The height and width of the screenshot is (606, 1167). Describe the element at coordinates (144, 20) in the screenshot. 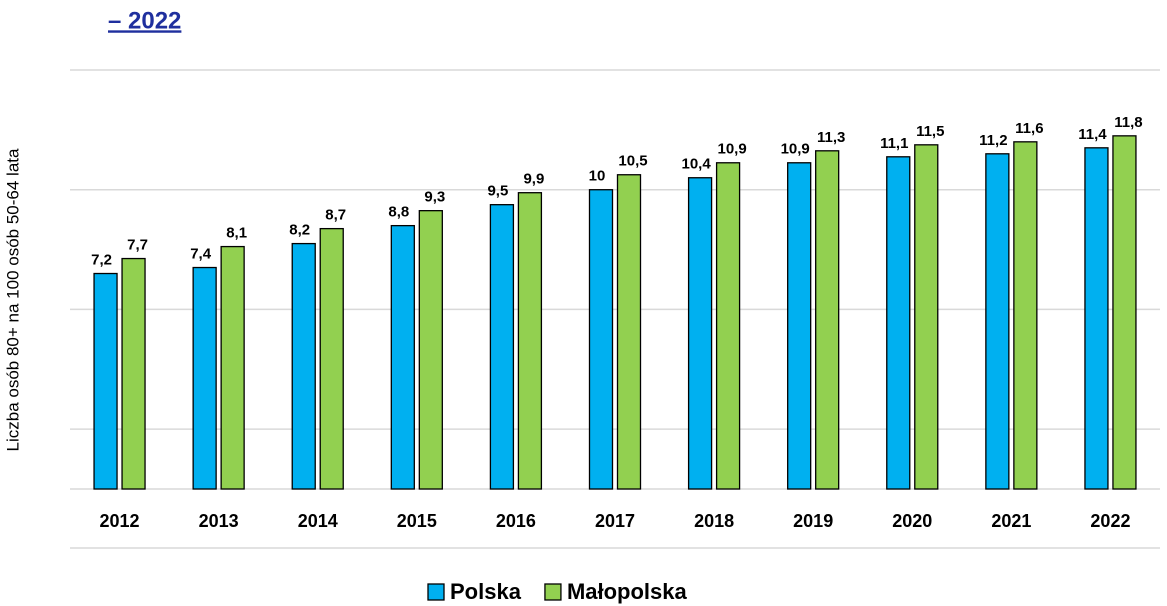

I see `chart-title: – 2022` at that location.